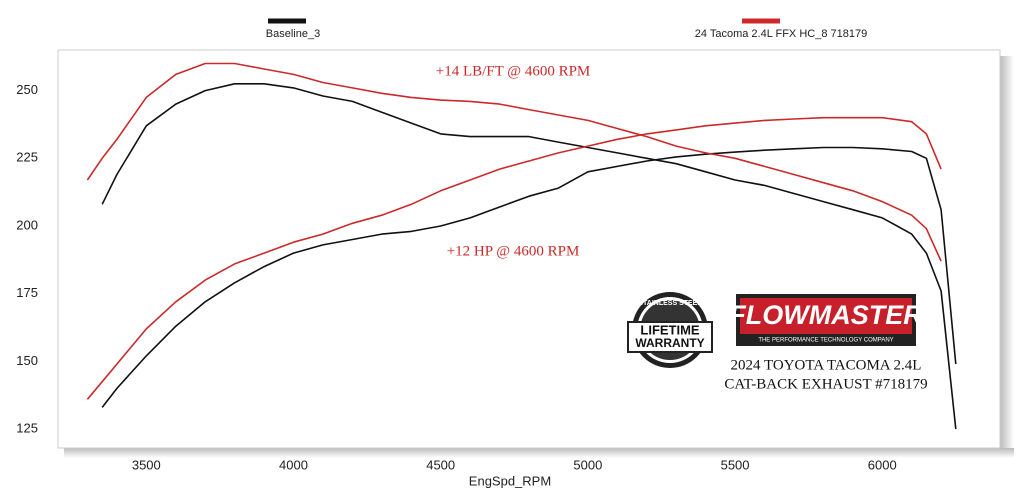  What do you see at coordinates (27, 292) in the screenshot?
I see `y-tick-label: 175` at bounding box center [27, 292].